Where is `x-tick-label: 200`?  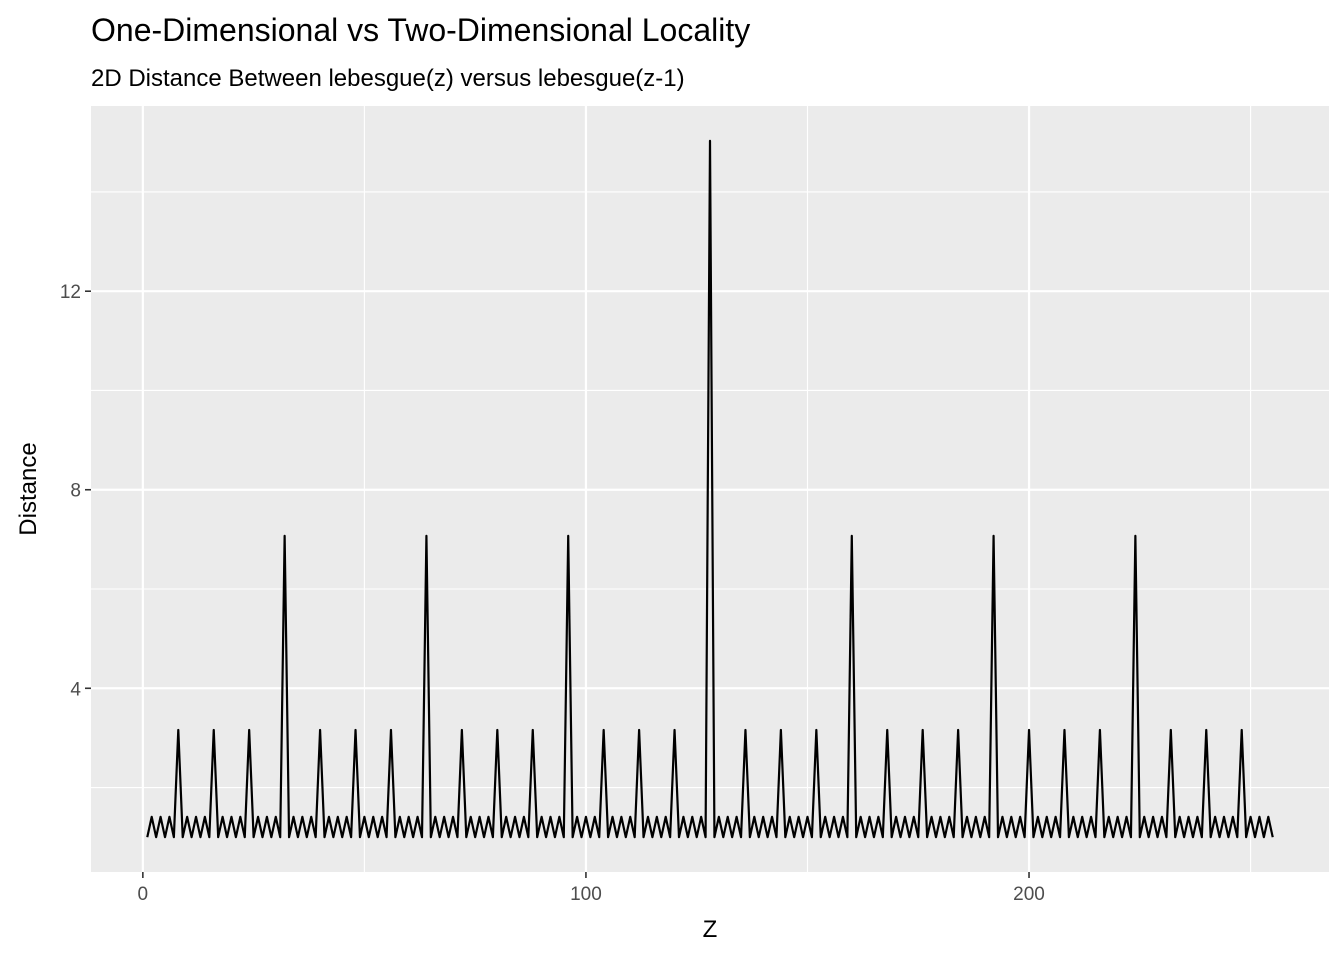 x-tick-label: 200 is located at coordinates (1029, 894).